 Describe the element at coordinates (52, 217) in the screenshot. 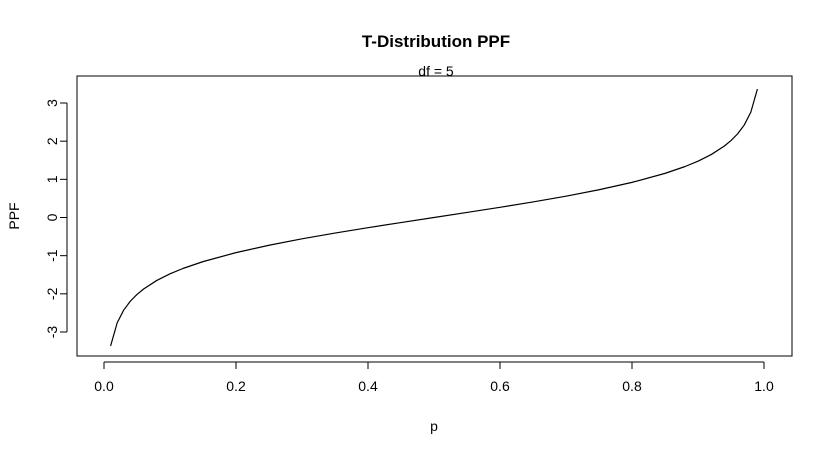

I see `y-tick-label: 0` at that location.